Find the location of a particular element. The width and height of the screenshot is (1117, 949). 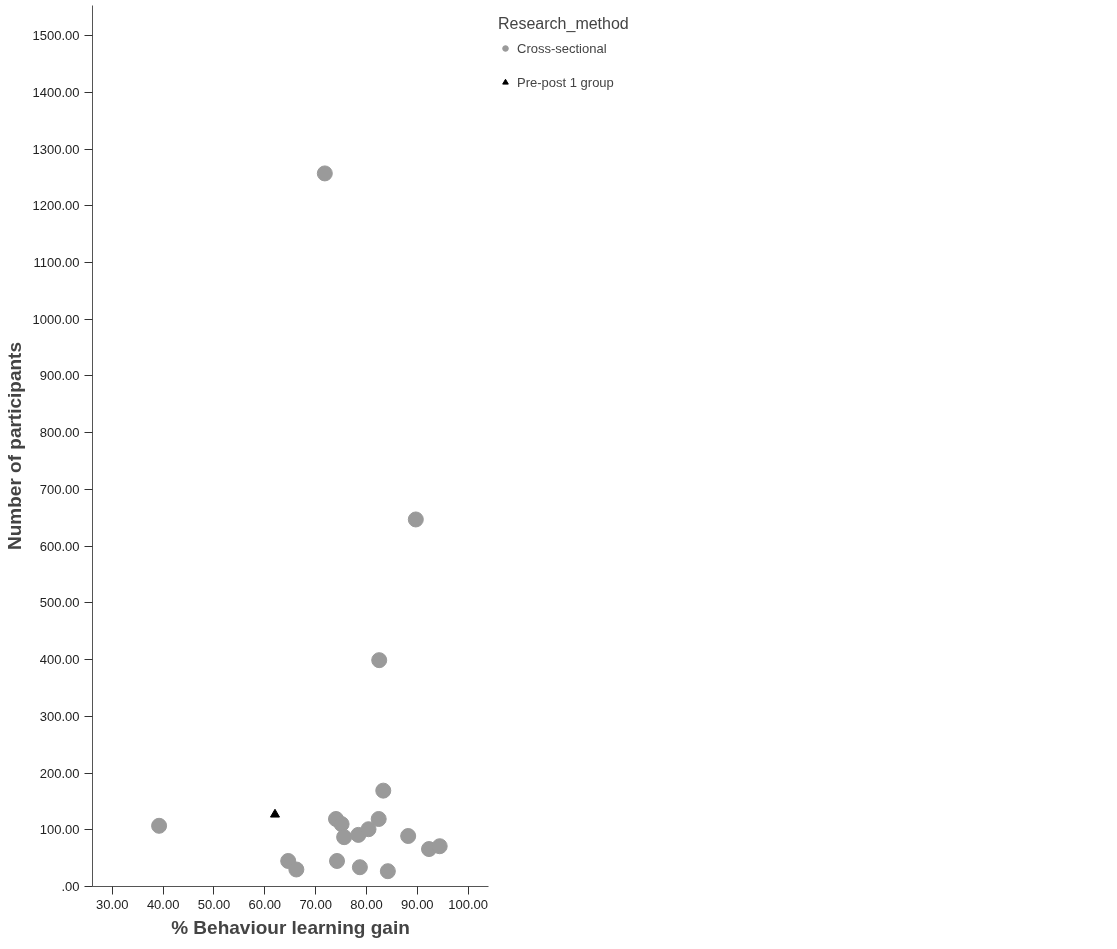

y-tick-label: 500.00 is located at coordinates (59, 603).